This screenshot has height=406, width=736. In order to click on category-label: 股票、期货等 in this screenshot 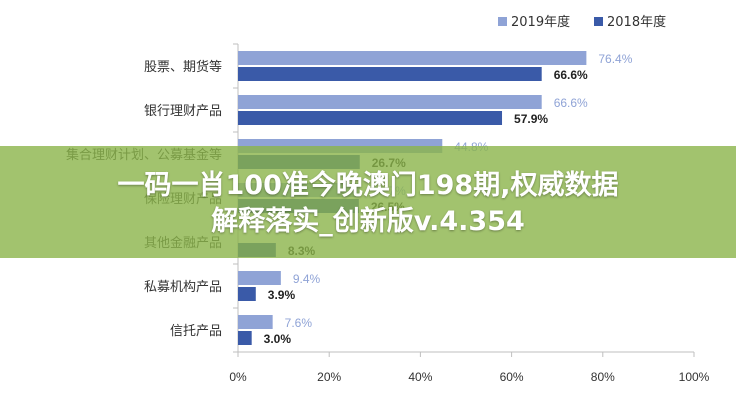, I will do `click(183, 67)`.